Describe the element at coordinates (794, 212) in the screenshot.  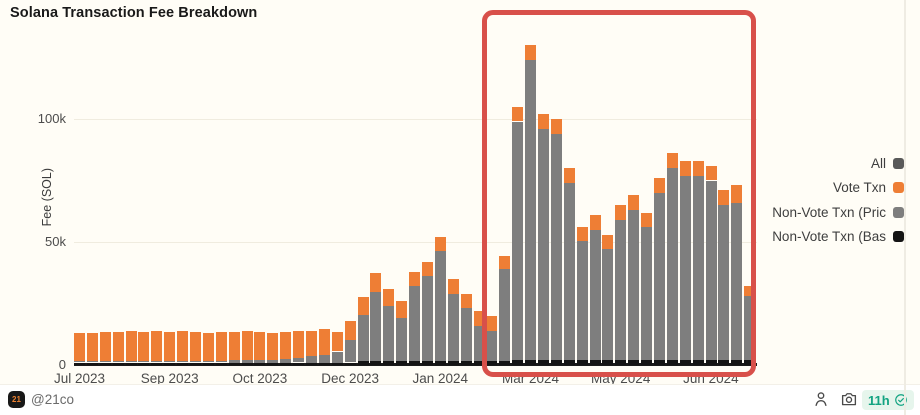
I see `legend-item-2: Non-Vote Txn (Pric` at that location.